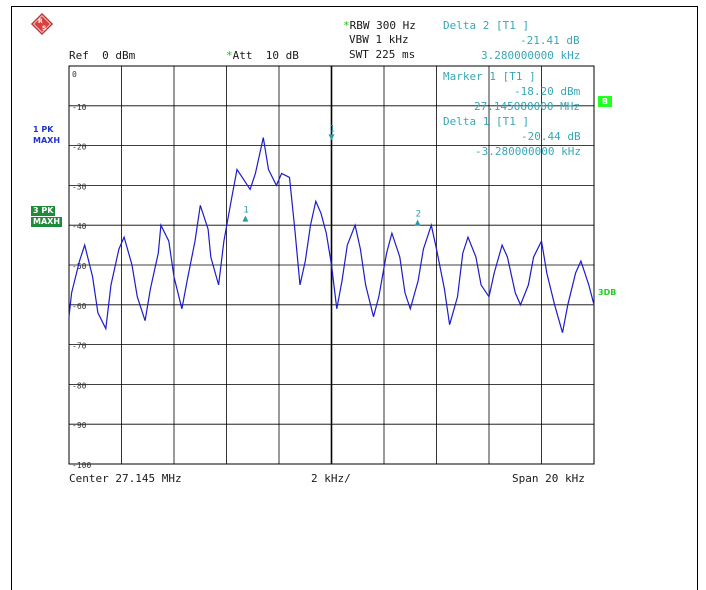 The width and height of the screenshot is (706, 590). What do you see at coordinates (79, 147) in the screenshot?
I see `y-tick-label: -20` at bounding box center [79, 147].